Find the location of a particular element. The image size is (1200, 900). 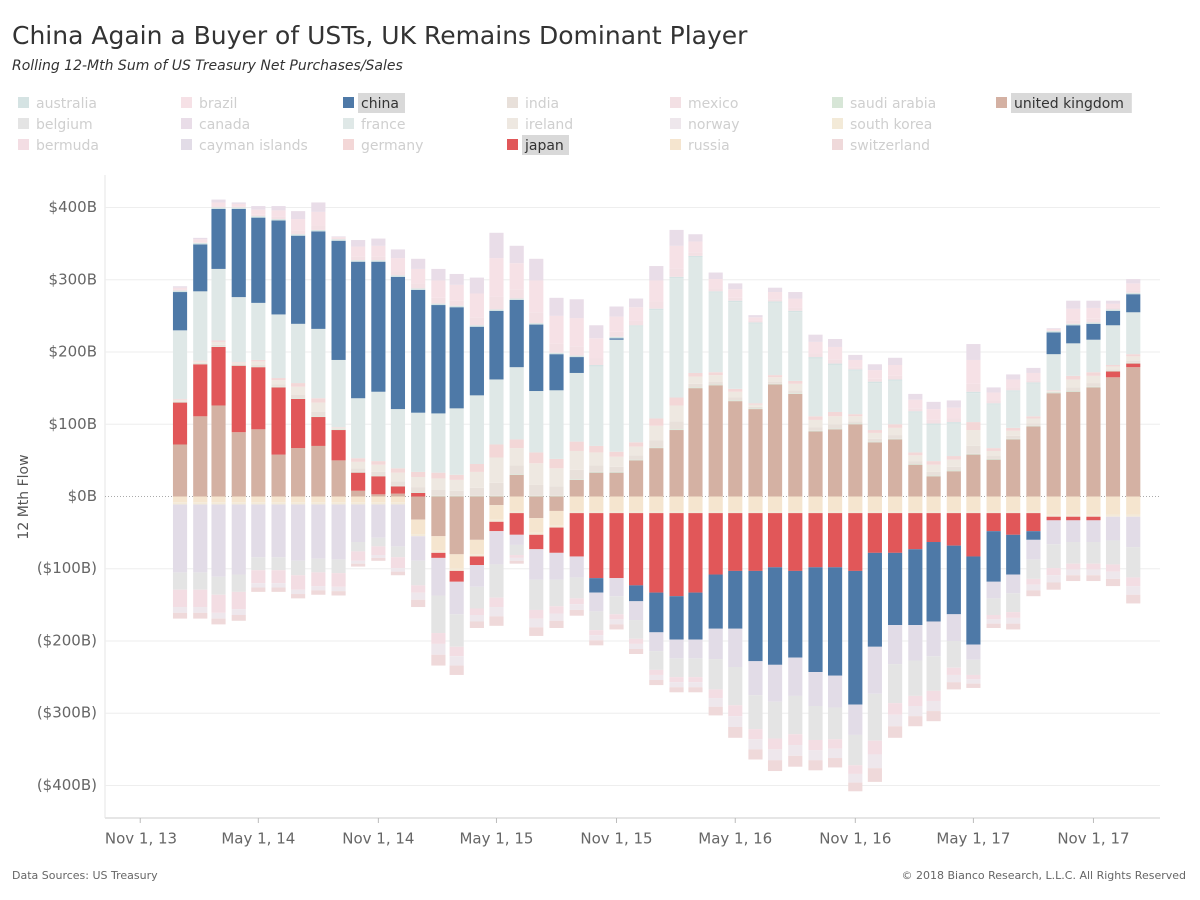

y-tick-label: $200B is located at coordinates (73, 352).